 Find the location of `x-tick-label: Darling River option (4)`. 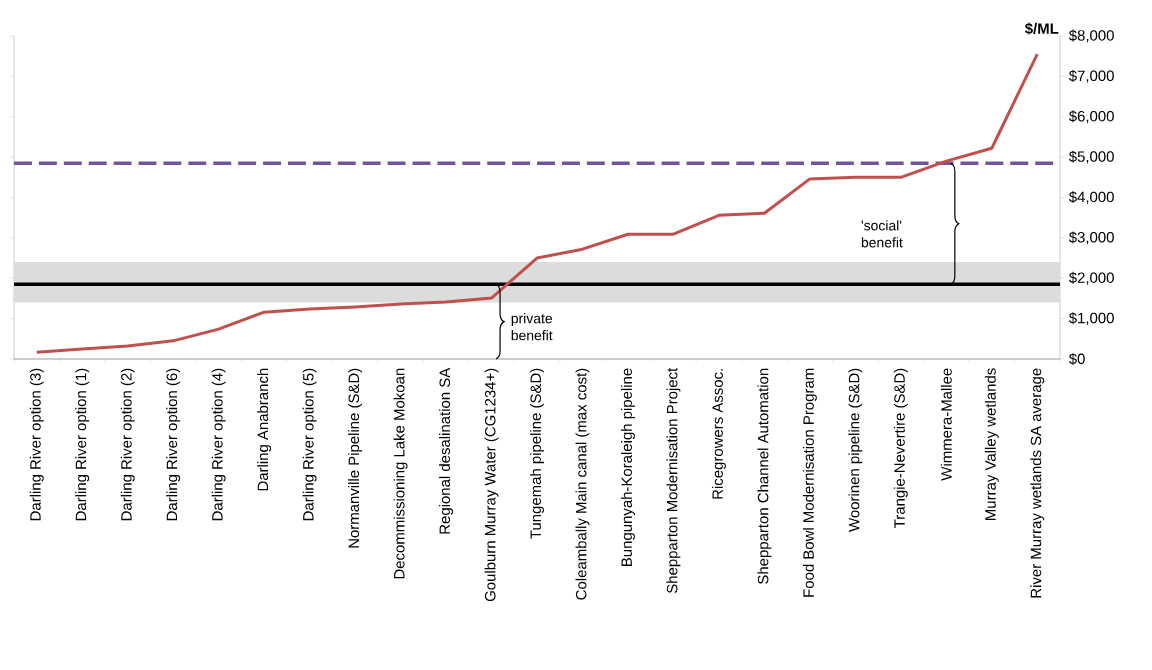

x-tick-label: Darling River option (4) is located at coordinates (218, 444).